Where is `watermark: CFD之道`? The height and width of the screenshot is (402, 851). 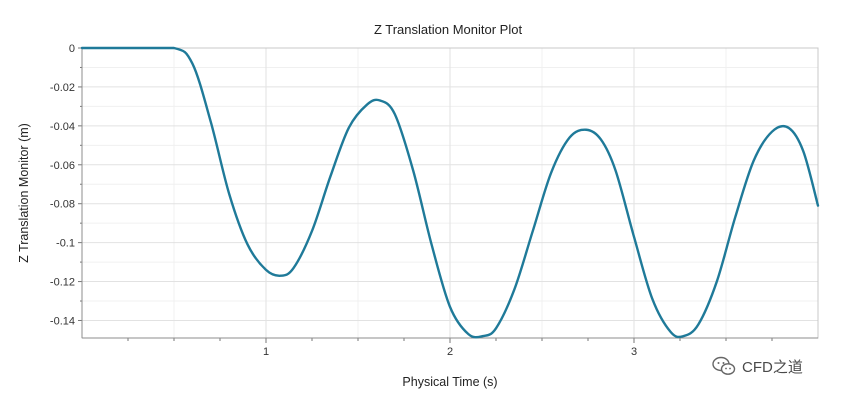 watermark: CFD之道 is located at coordinates (757, 366).